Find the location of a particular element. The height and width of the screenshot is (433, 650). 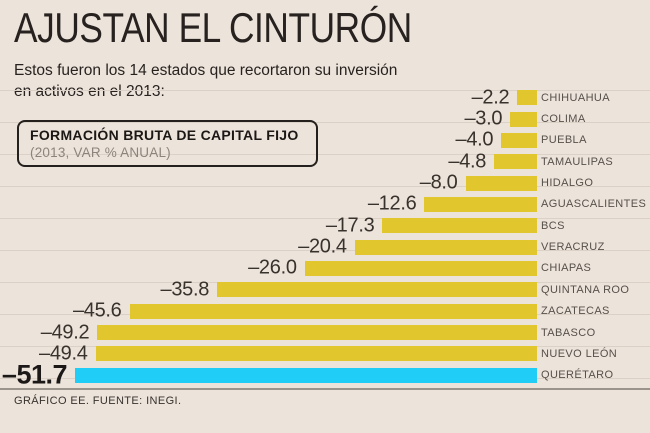

chart-row: –45.6 ZACATECAS is located at coordinates (325, 310).